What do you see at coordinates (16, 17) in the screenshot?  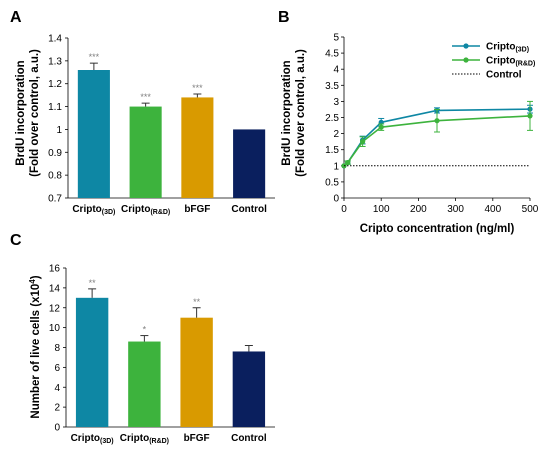 I see `panel-label-a: A` at bounding box center [16, 17].